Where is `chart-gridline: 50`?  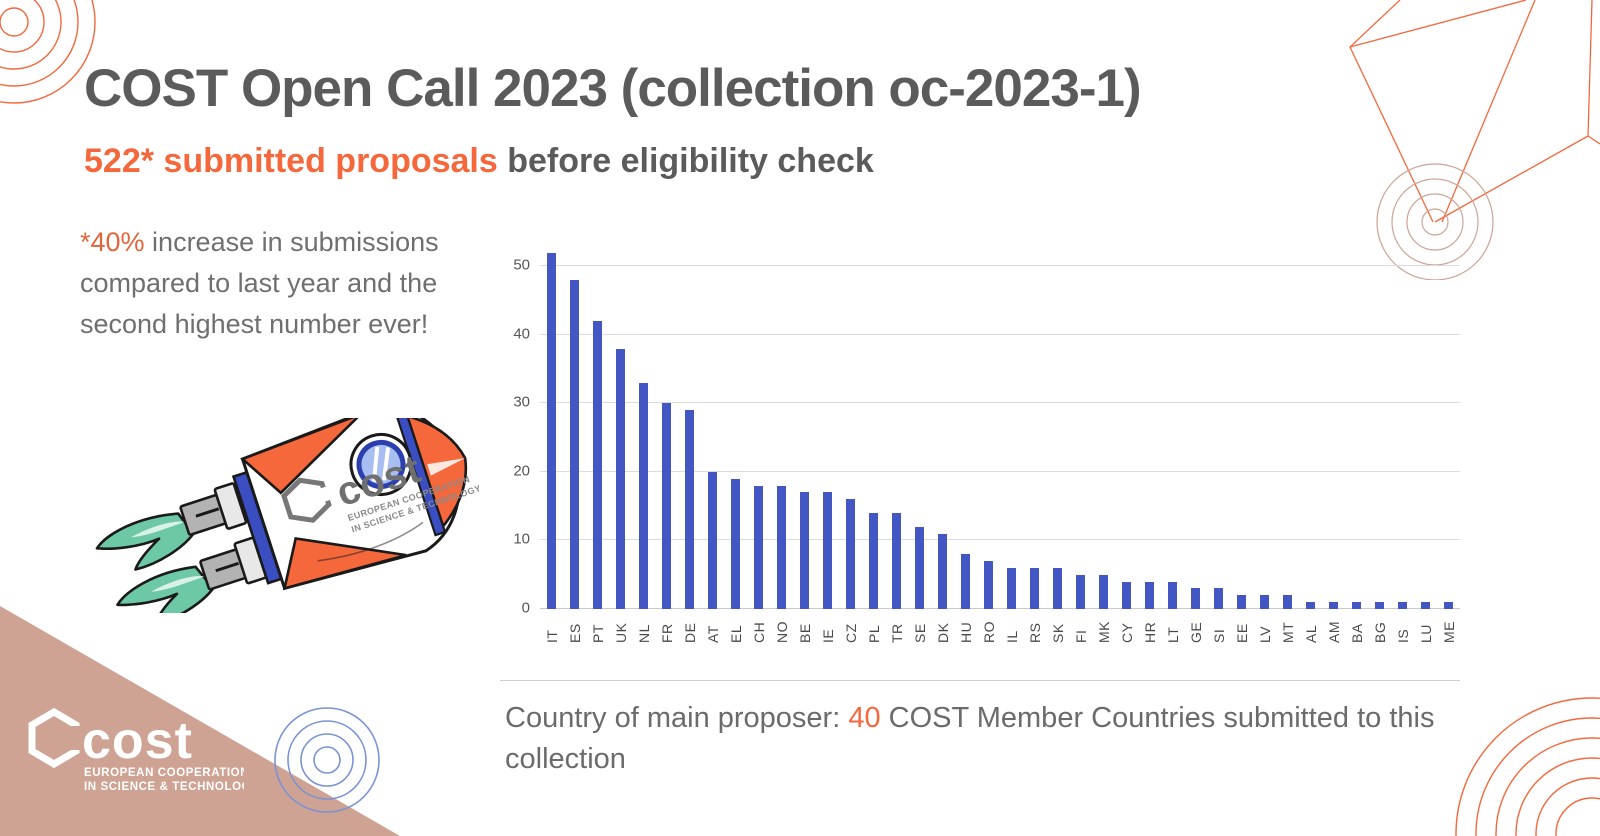 chart-gridline: 50 is located at coordinates (986, 265).